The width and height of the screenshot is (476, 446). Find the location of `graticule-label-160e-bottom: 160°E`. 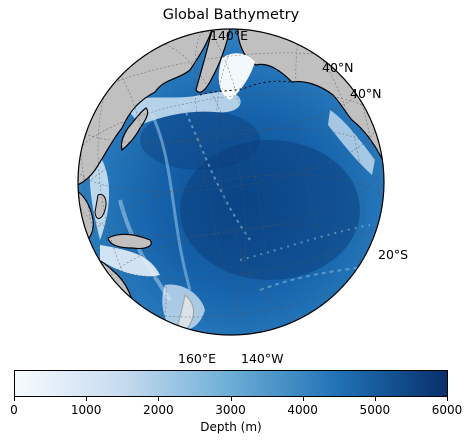

graticule-label-160e-bottom: 160°E is located at coordinates (197, 358).